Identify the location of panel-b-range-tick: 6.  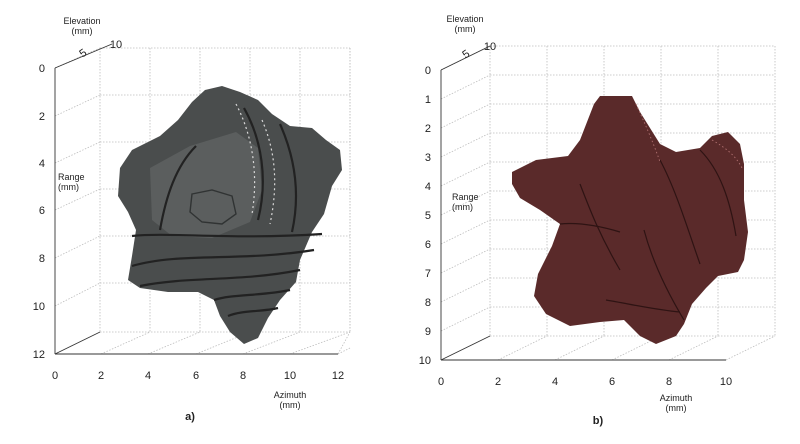
(428, 245).